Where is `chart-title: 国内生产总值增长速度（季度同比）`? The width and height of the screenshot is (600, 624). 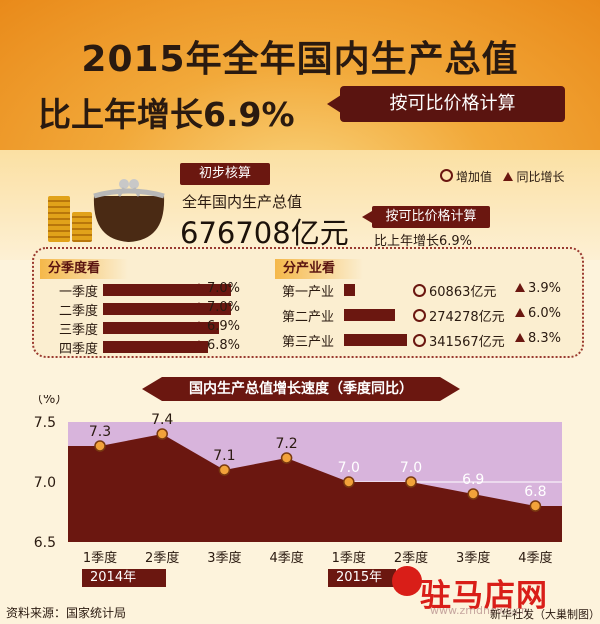 chart-title: 国内生产总值增长速度（季度同比） is located at coordinates (301, 389).